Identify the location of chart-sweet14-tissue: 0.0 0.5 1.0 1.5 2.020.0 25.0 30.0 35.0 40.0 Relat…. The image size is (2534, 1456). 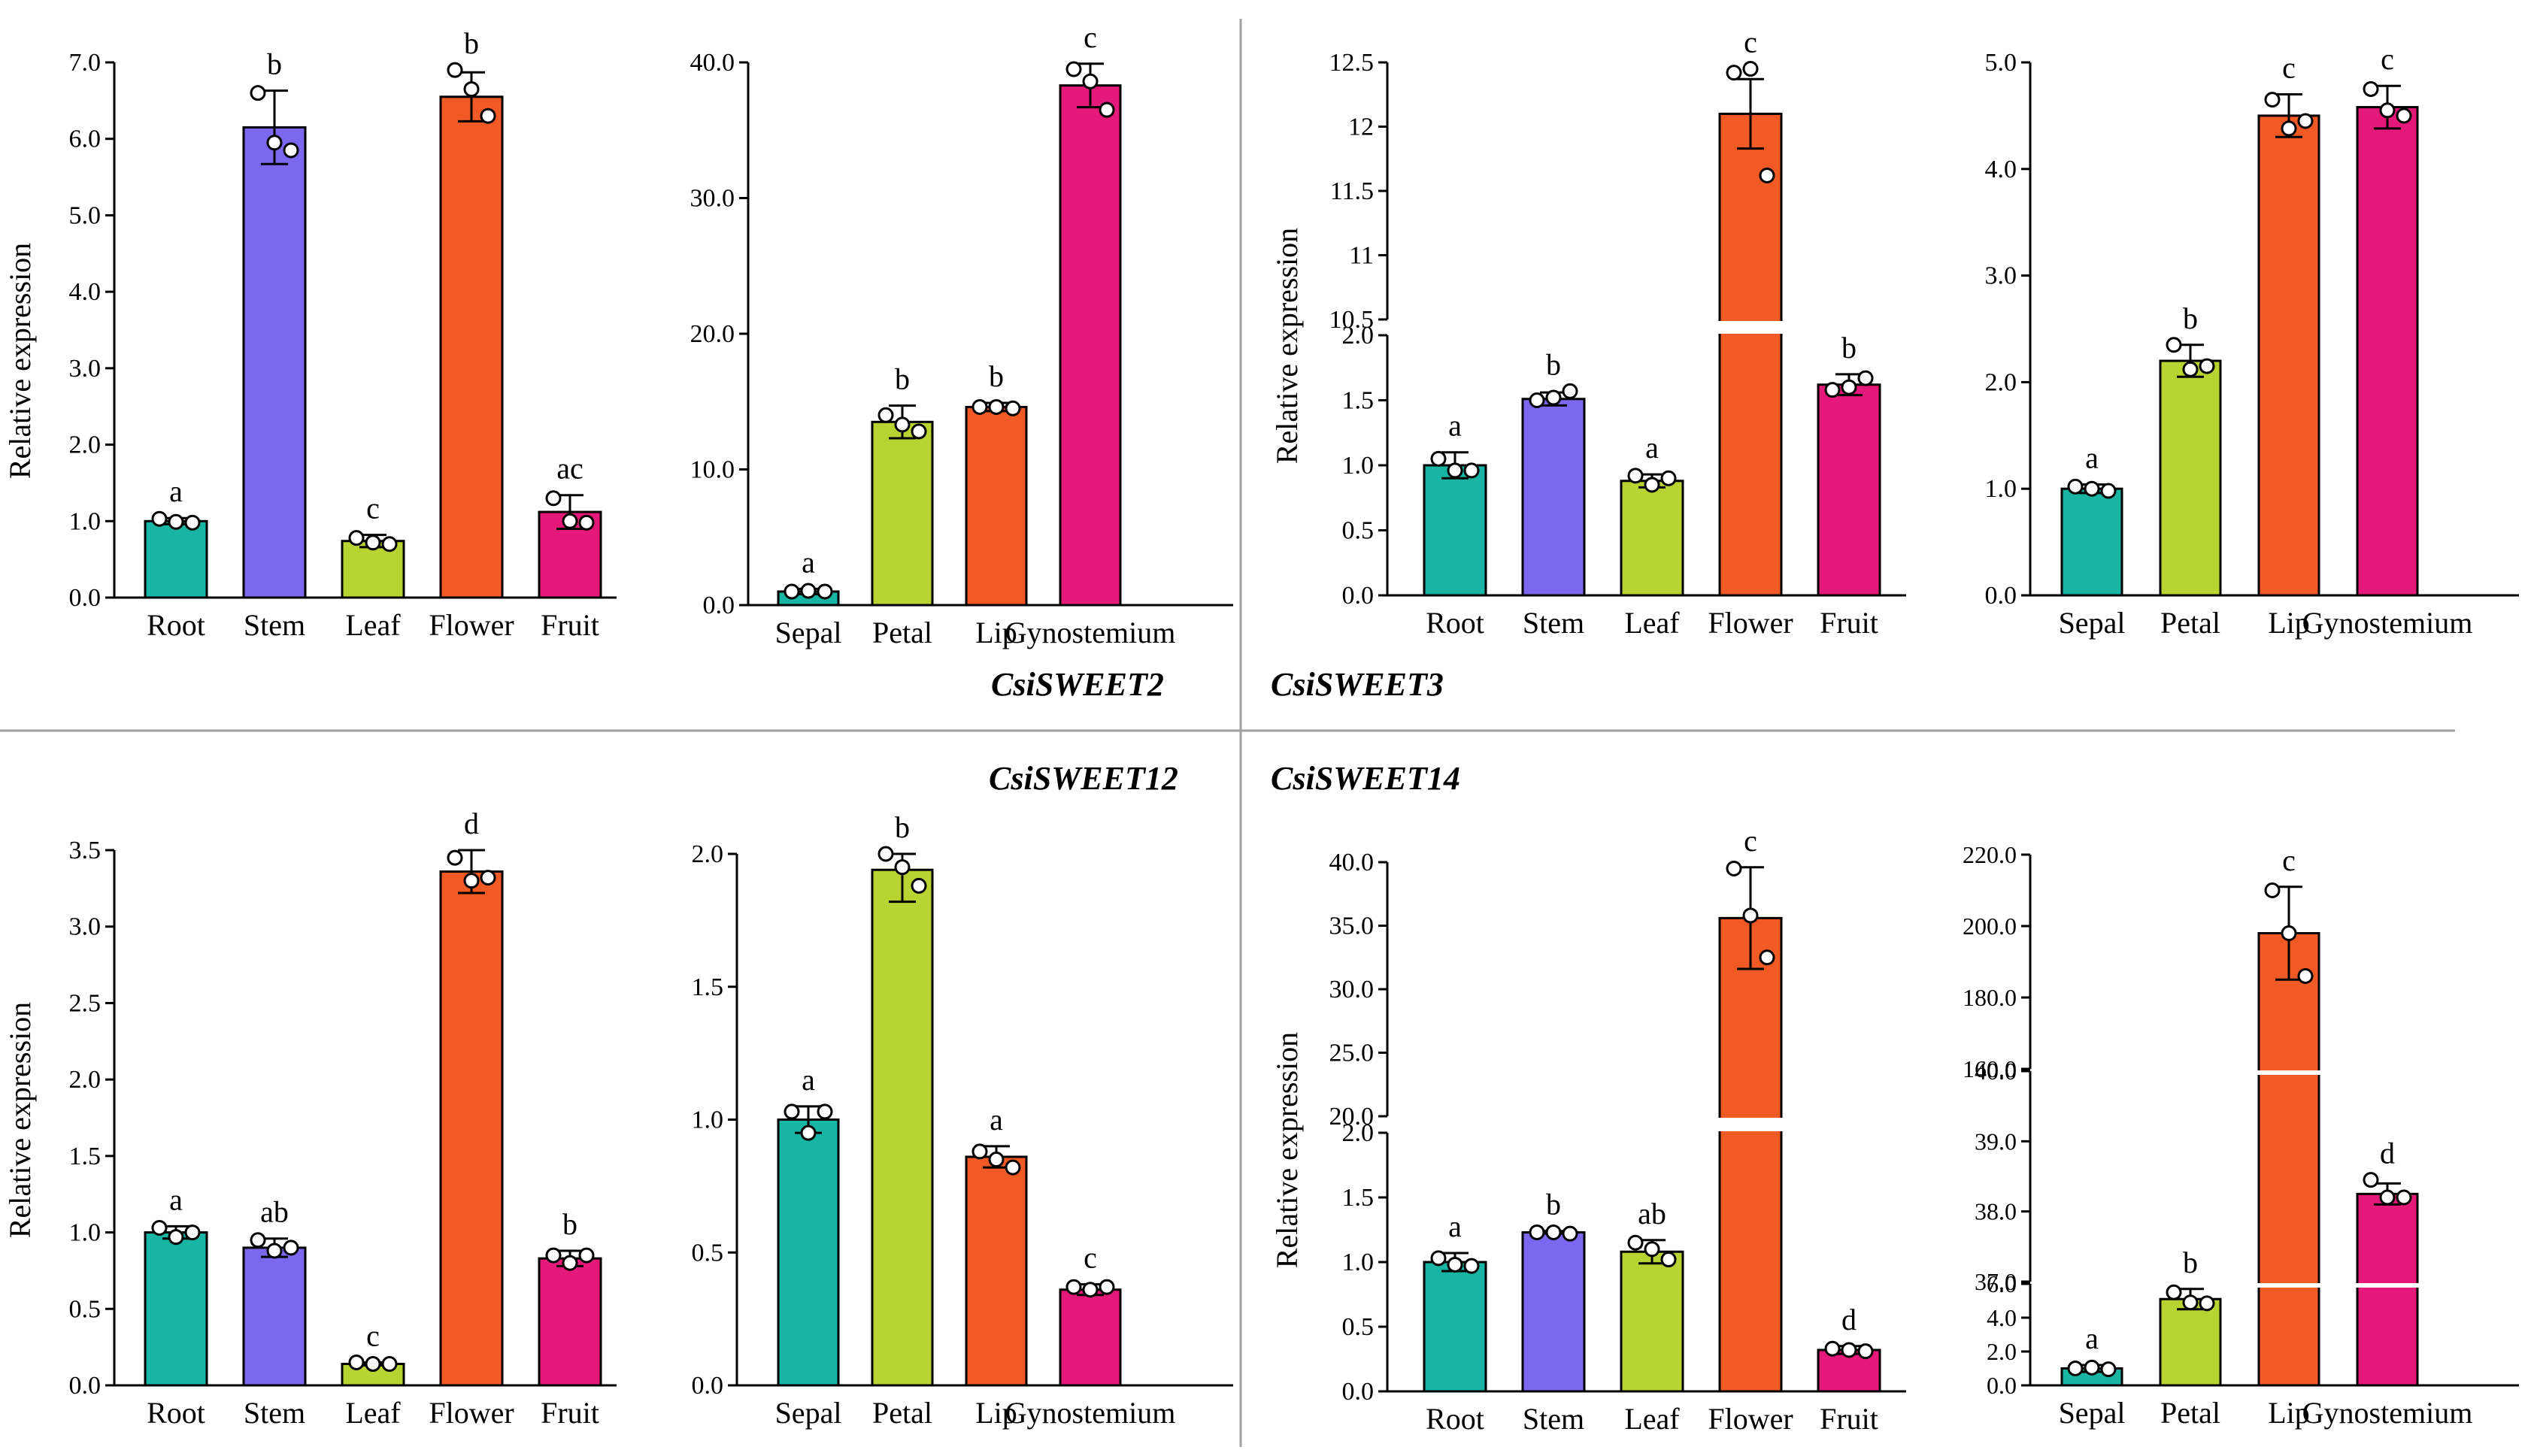
(1588, 1130).